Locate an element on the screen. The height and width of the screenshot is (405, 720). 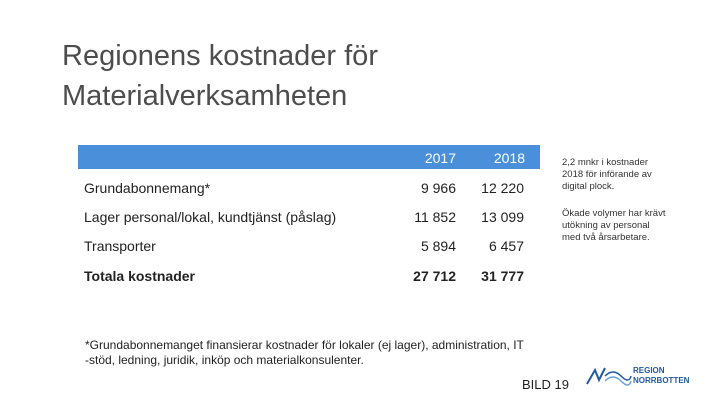
cell-value: 6 457 is located at coordinates (506, 246).